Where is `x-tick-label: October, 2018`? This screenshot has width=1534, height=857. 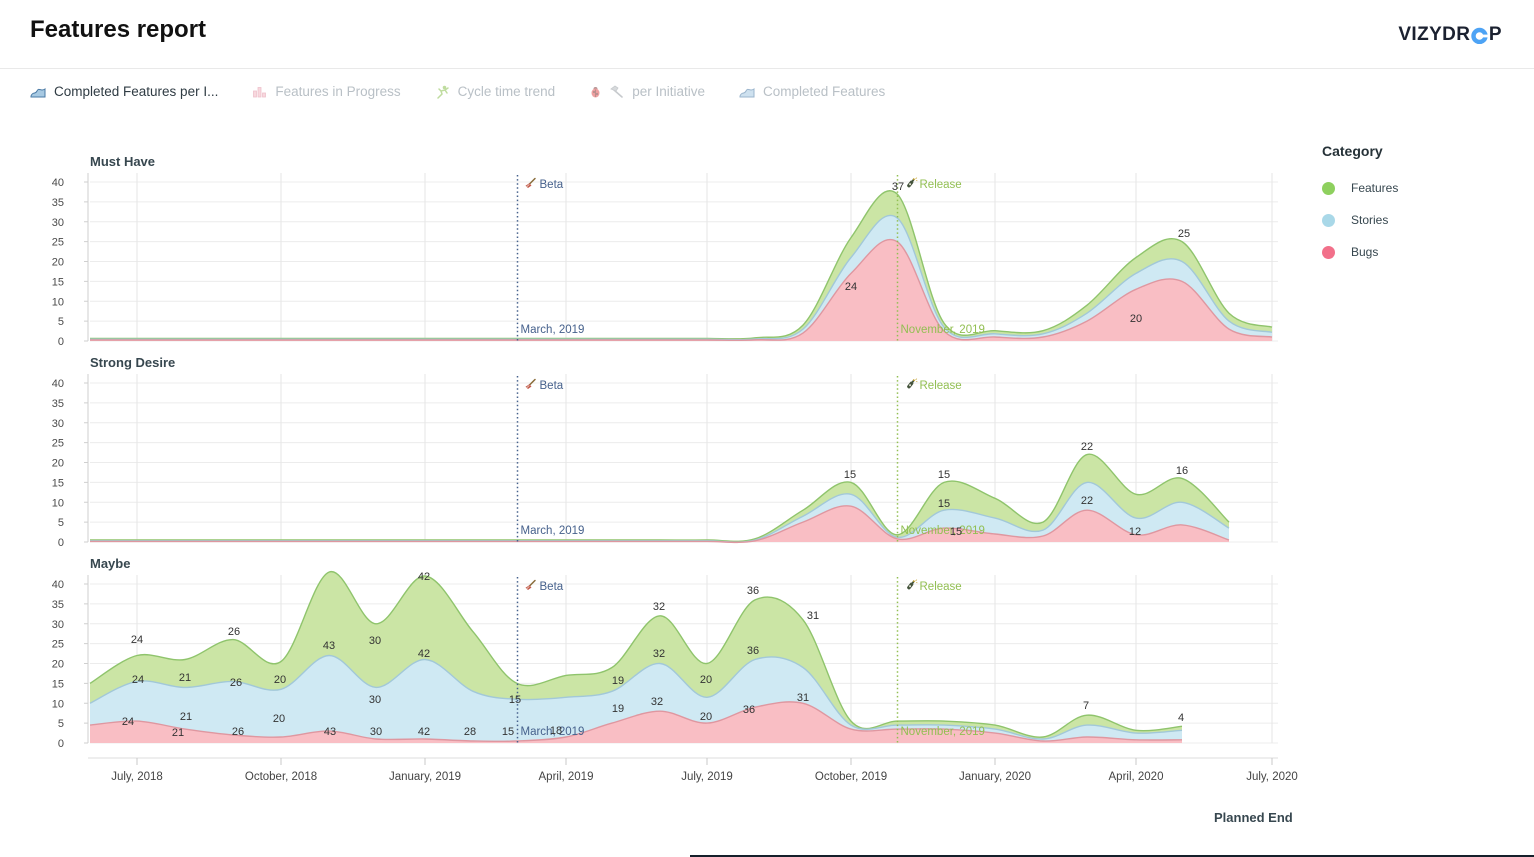
x-tick-label: October, 2018 is located at coordinates (281, 777).